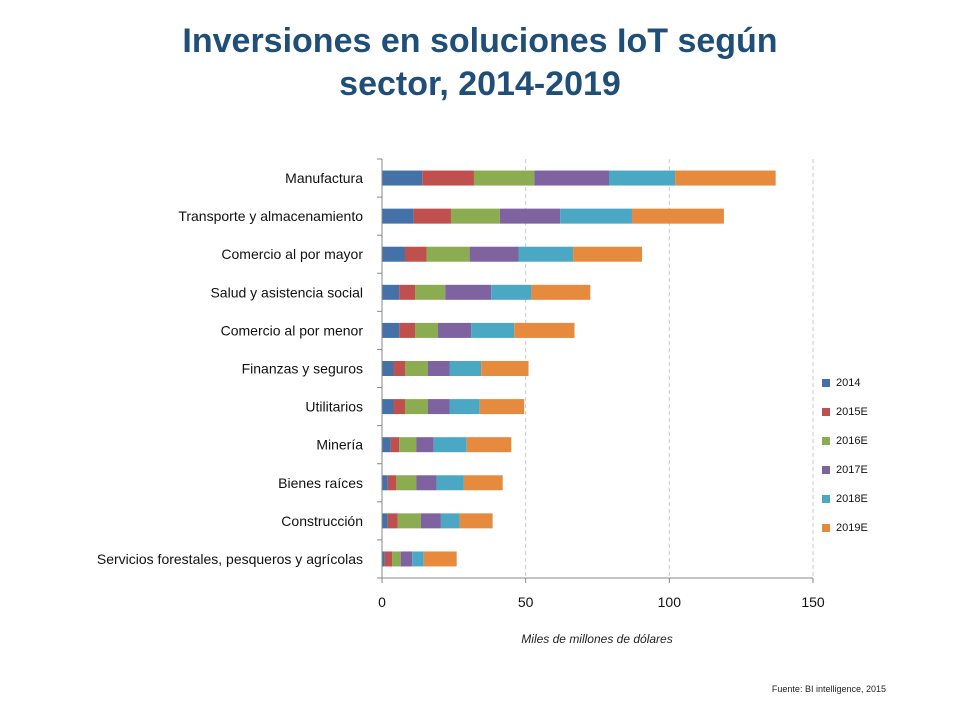  Describe the element at coordinates (852, 498) in the screenshot. I see `legend-label: 2018E` at that location.